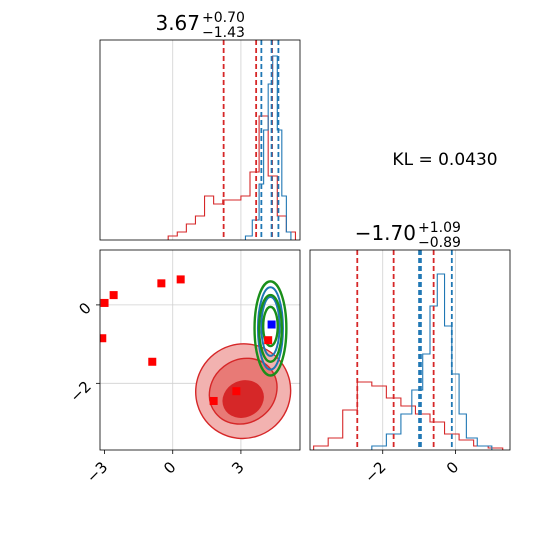  Describe the element at coordinates (444, 160) in the screenshot. I see `kl-divergence-label: KL = 0.0430` at that location.